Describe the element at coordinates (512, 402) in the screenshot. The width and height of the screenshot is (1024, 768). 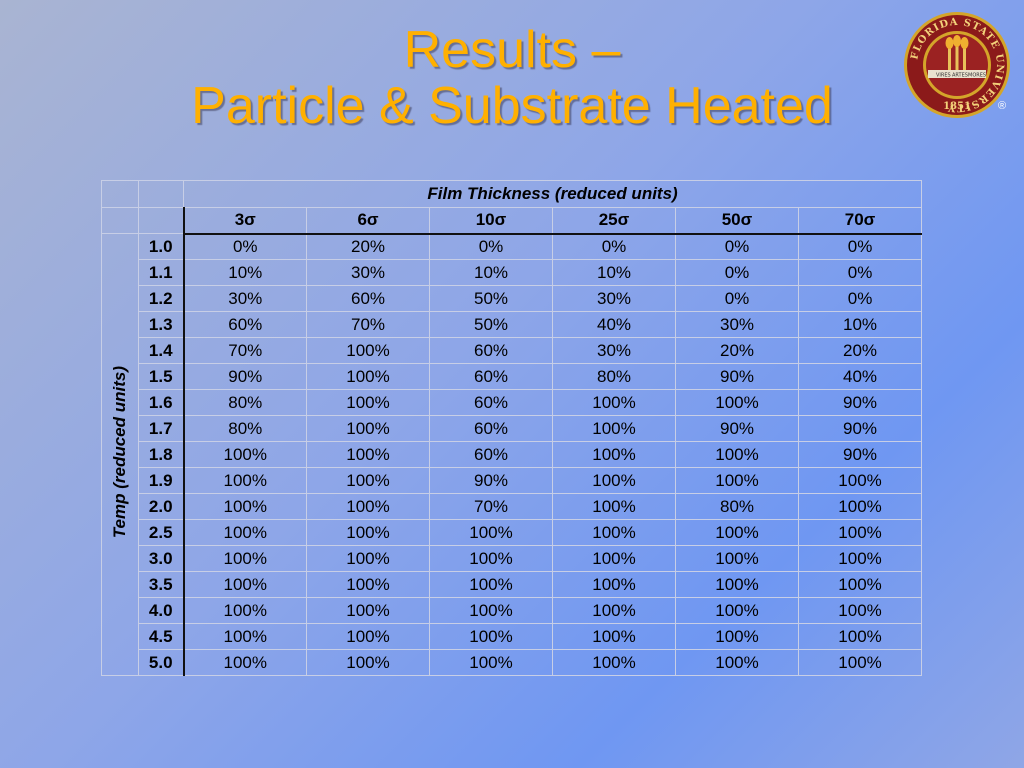
I see `table-row: 1.6 80% 100% 60% 100% 100% 90%` at that location.